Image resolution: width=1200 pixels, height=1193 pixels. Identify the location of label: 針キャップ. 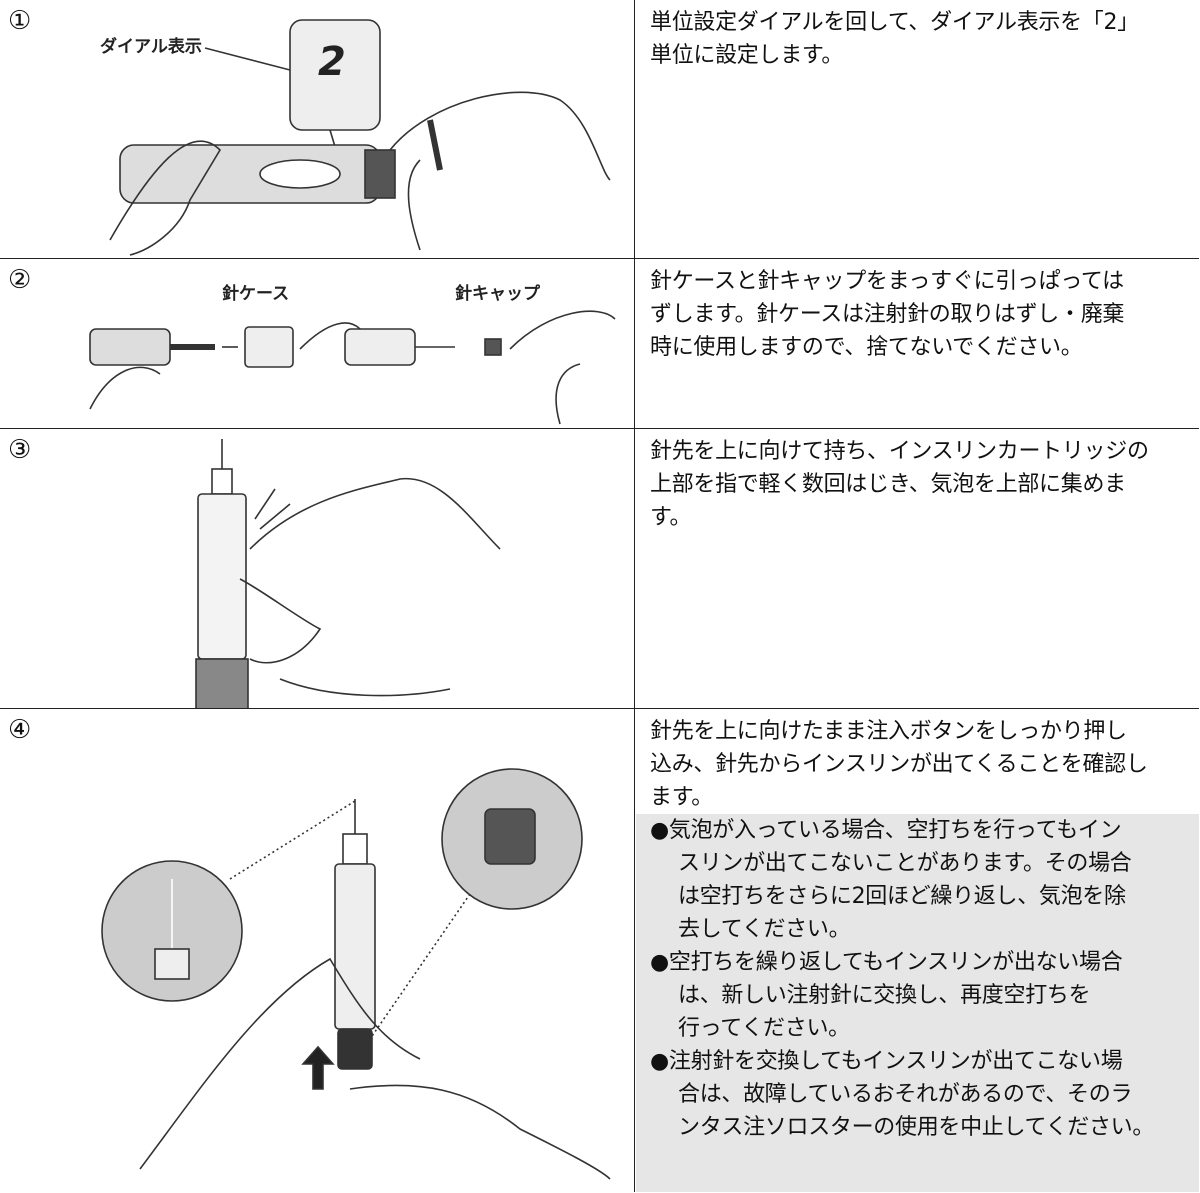
(498, 293).